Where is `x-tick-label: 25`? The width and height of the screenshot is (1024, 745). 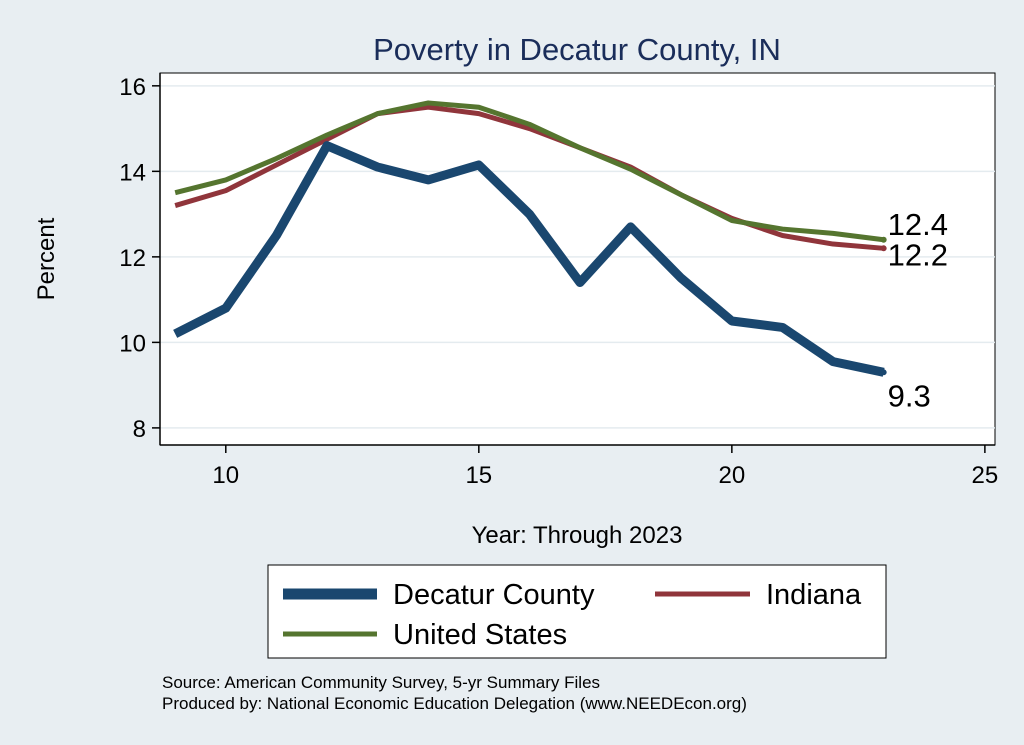 x-tick-label: 25 is located at coordinates (985, 475).